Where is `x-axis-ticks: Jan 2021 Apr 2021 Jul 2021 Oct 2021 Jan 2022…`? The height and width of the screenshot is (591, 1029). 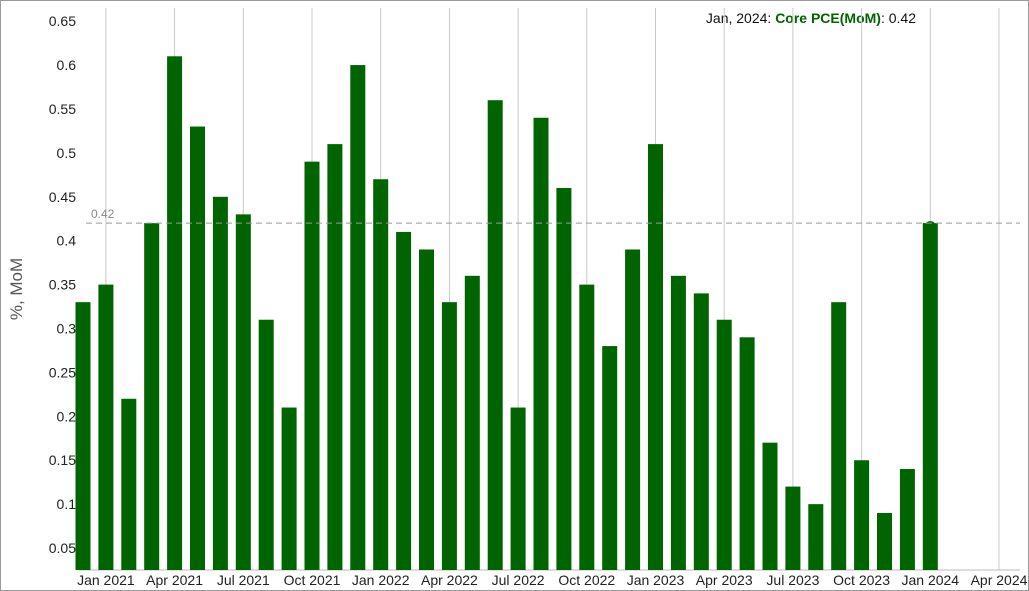 x-axis-ticks: Jan 2021 Apr 2021 Jul 2021 Oct 2021 Jan 2022… is located at coordinates (552, 580).